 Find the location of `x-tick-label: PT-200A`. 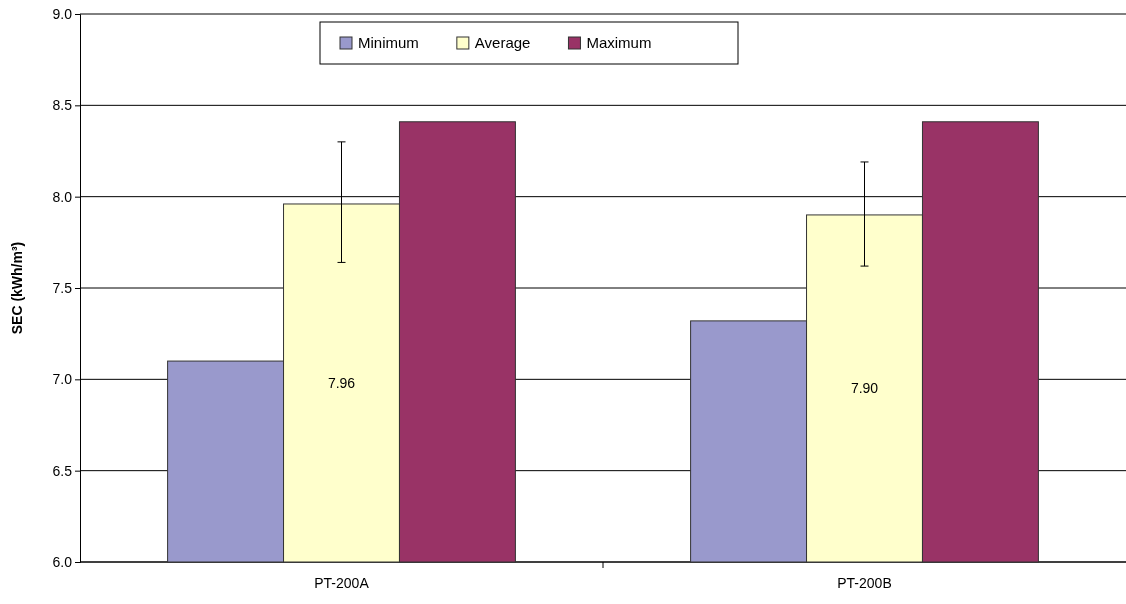

x-tick-label: PT-200A is located at coordinates (342, 583).